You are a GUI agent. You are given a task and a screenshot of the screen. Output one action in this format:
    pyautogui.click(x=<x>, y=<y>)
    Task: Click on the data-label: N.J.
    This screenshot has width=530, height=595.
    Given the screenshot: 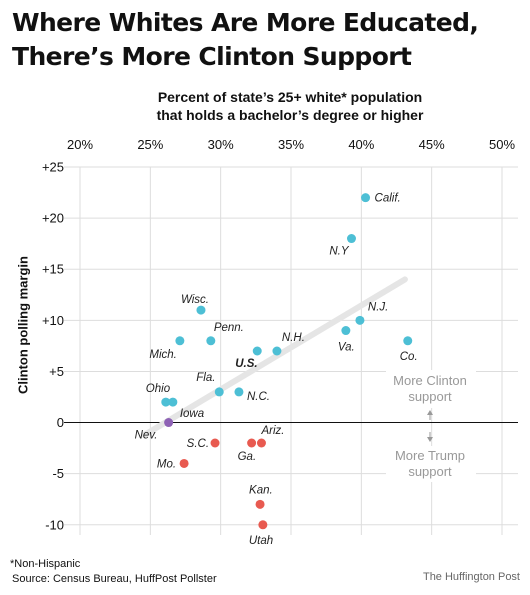 What is the action you would take?
    pyautogui.click(x=378, y=307)
    